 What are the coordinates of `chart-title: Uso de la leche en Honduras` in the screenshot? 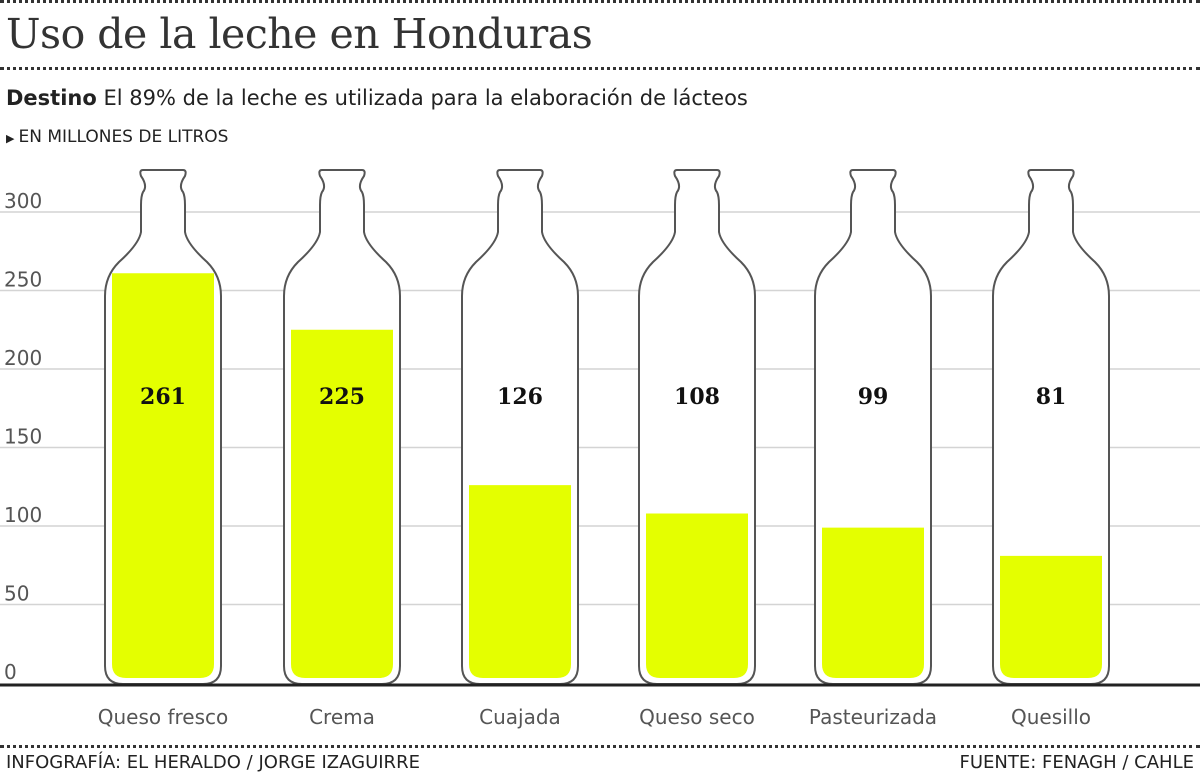 It's located at (299, 34).